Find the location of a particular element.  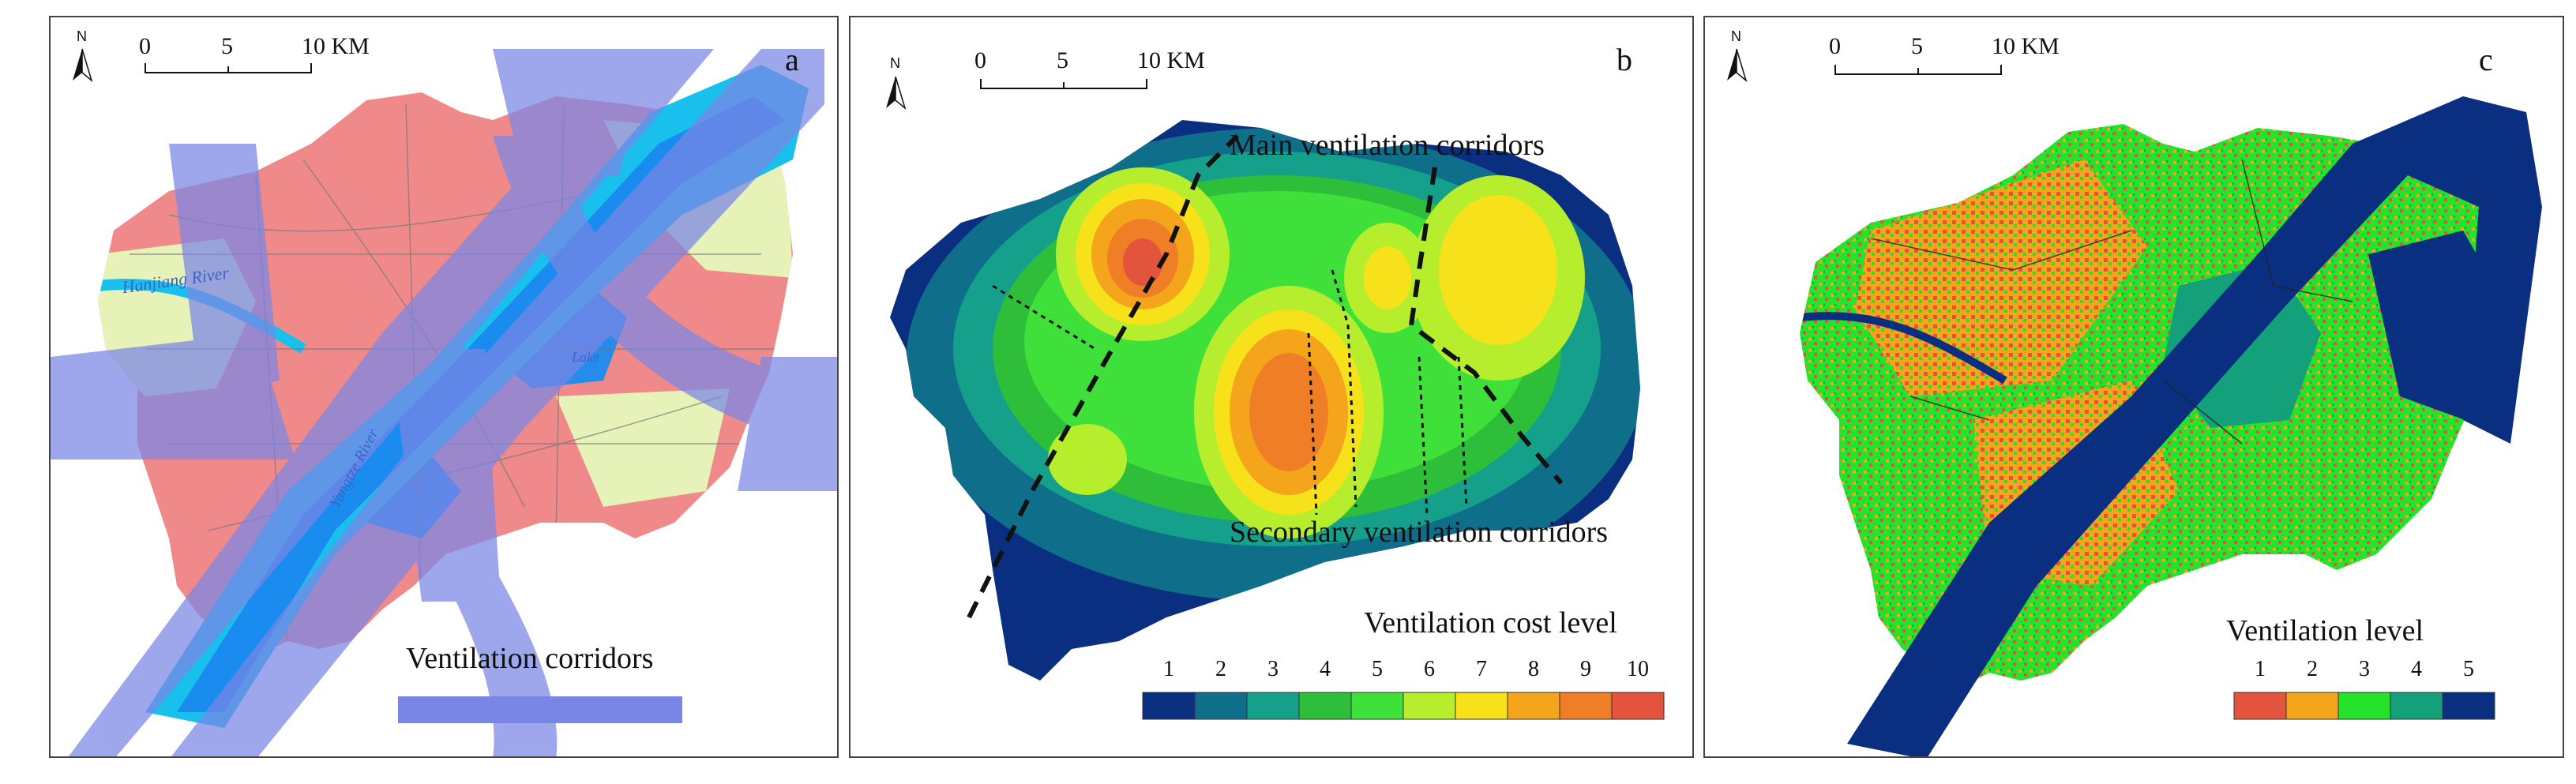

lake-label: Lake is located at coordinates (585, 357).